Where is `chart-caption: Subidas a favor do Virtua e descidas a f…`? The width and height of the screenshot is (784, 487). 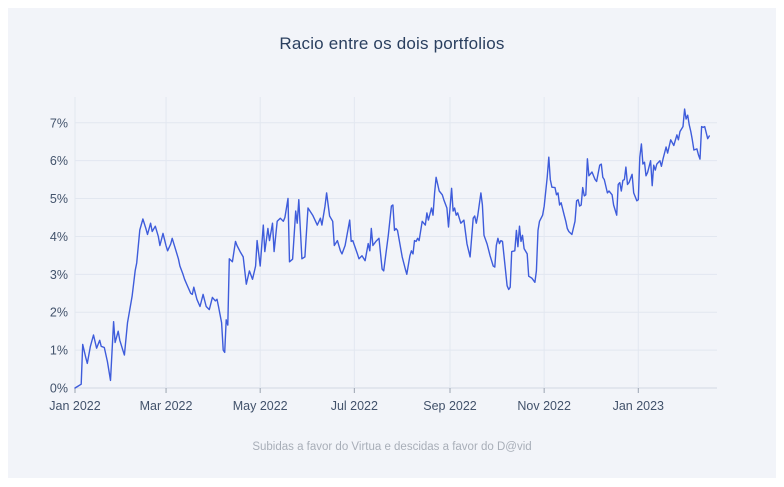 chart-caption: Subidas a favor do Virtua e descidas a f… is located at coordinates (392, 447).